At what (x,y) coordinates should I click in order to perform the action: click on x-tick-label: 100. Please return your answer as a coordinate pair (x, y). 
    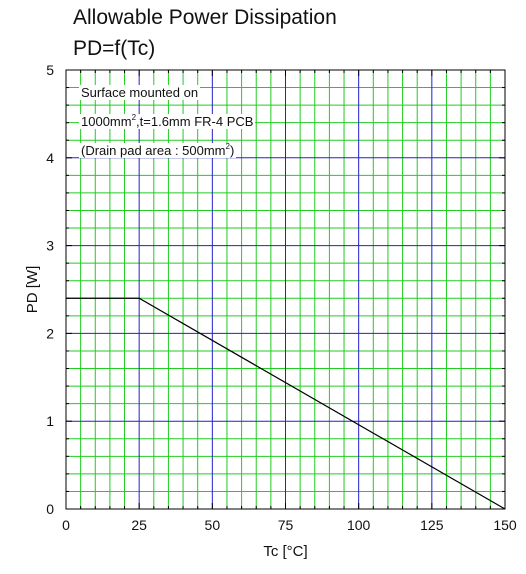
    Looking at the image, I should click on (359, 525).